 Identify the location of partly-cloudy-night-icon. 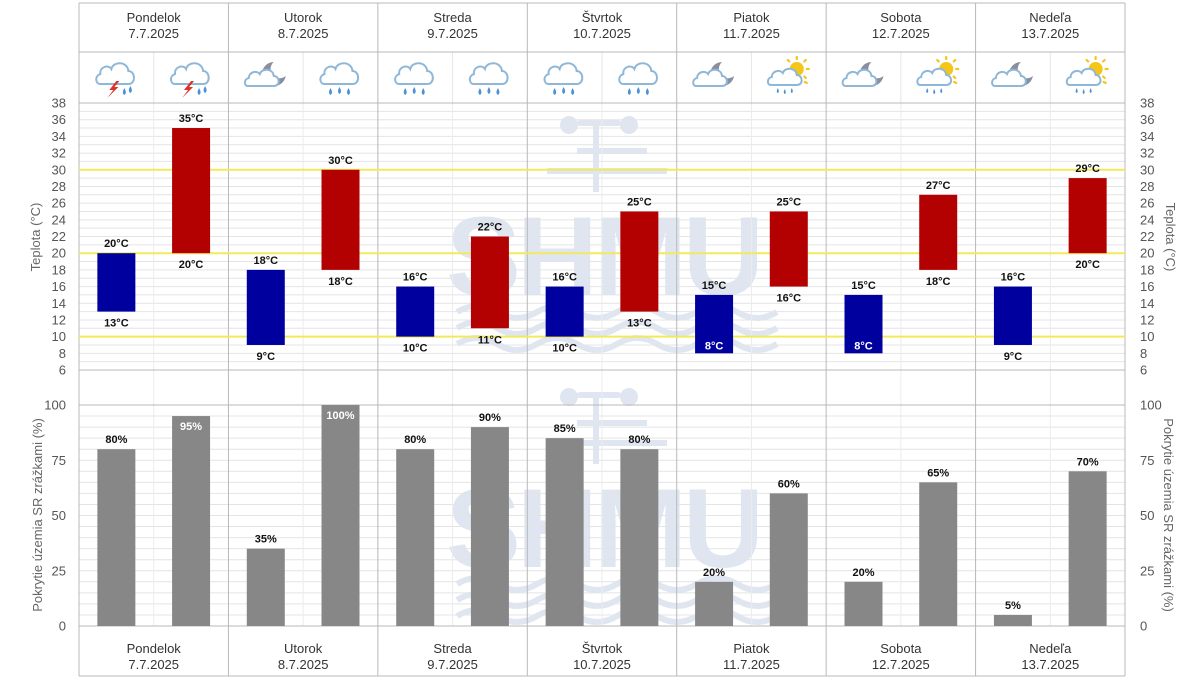
(714, 74).